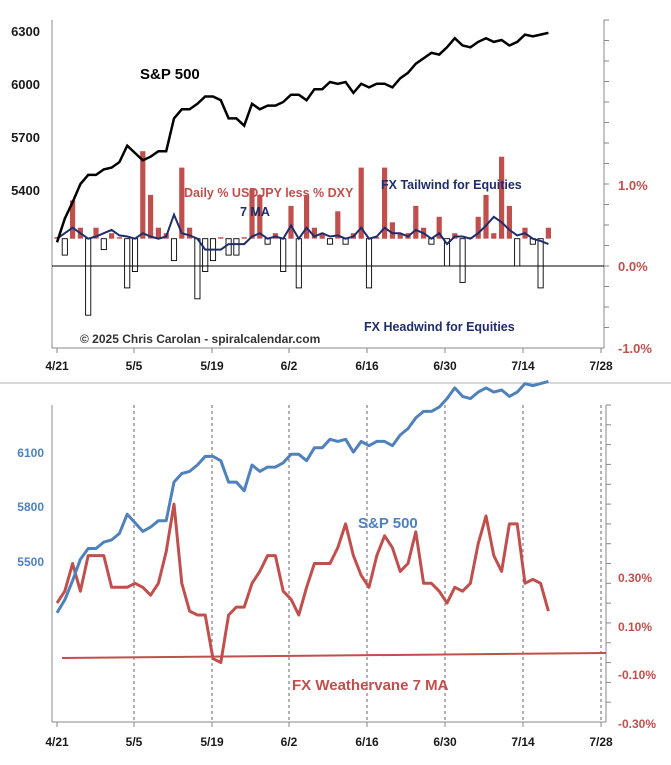  I want to click on bottom-trend-line, so click(334, 655).